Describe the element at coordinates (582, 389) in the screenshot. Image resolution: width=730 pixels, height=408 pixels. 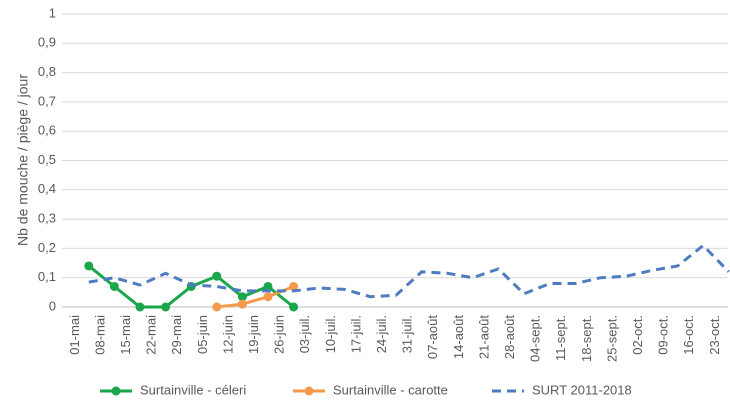
I see `legend-label: SURT 2011-2018` at that location.